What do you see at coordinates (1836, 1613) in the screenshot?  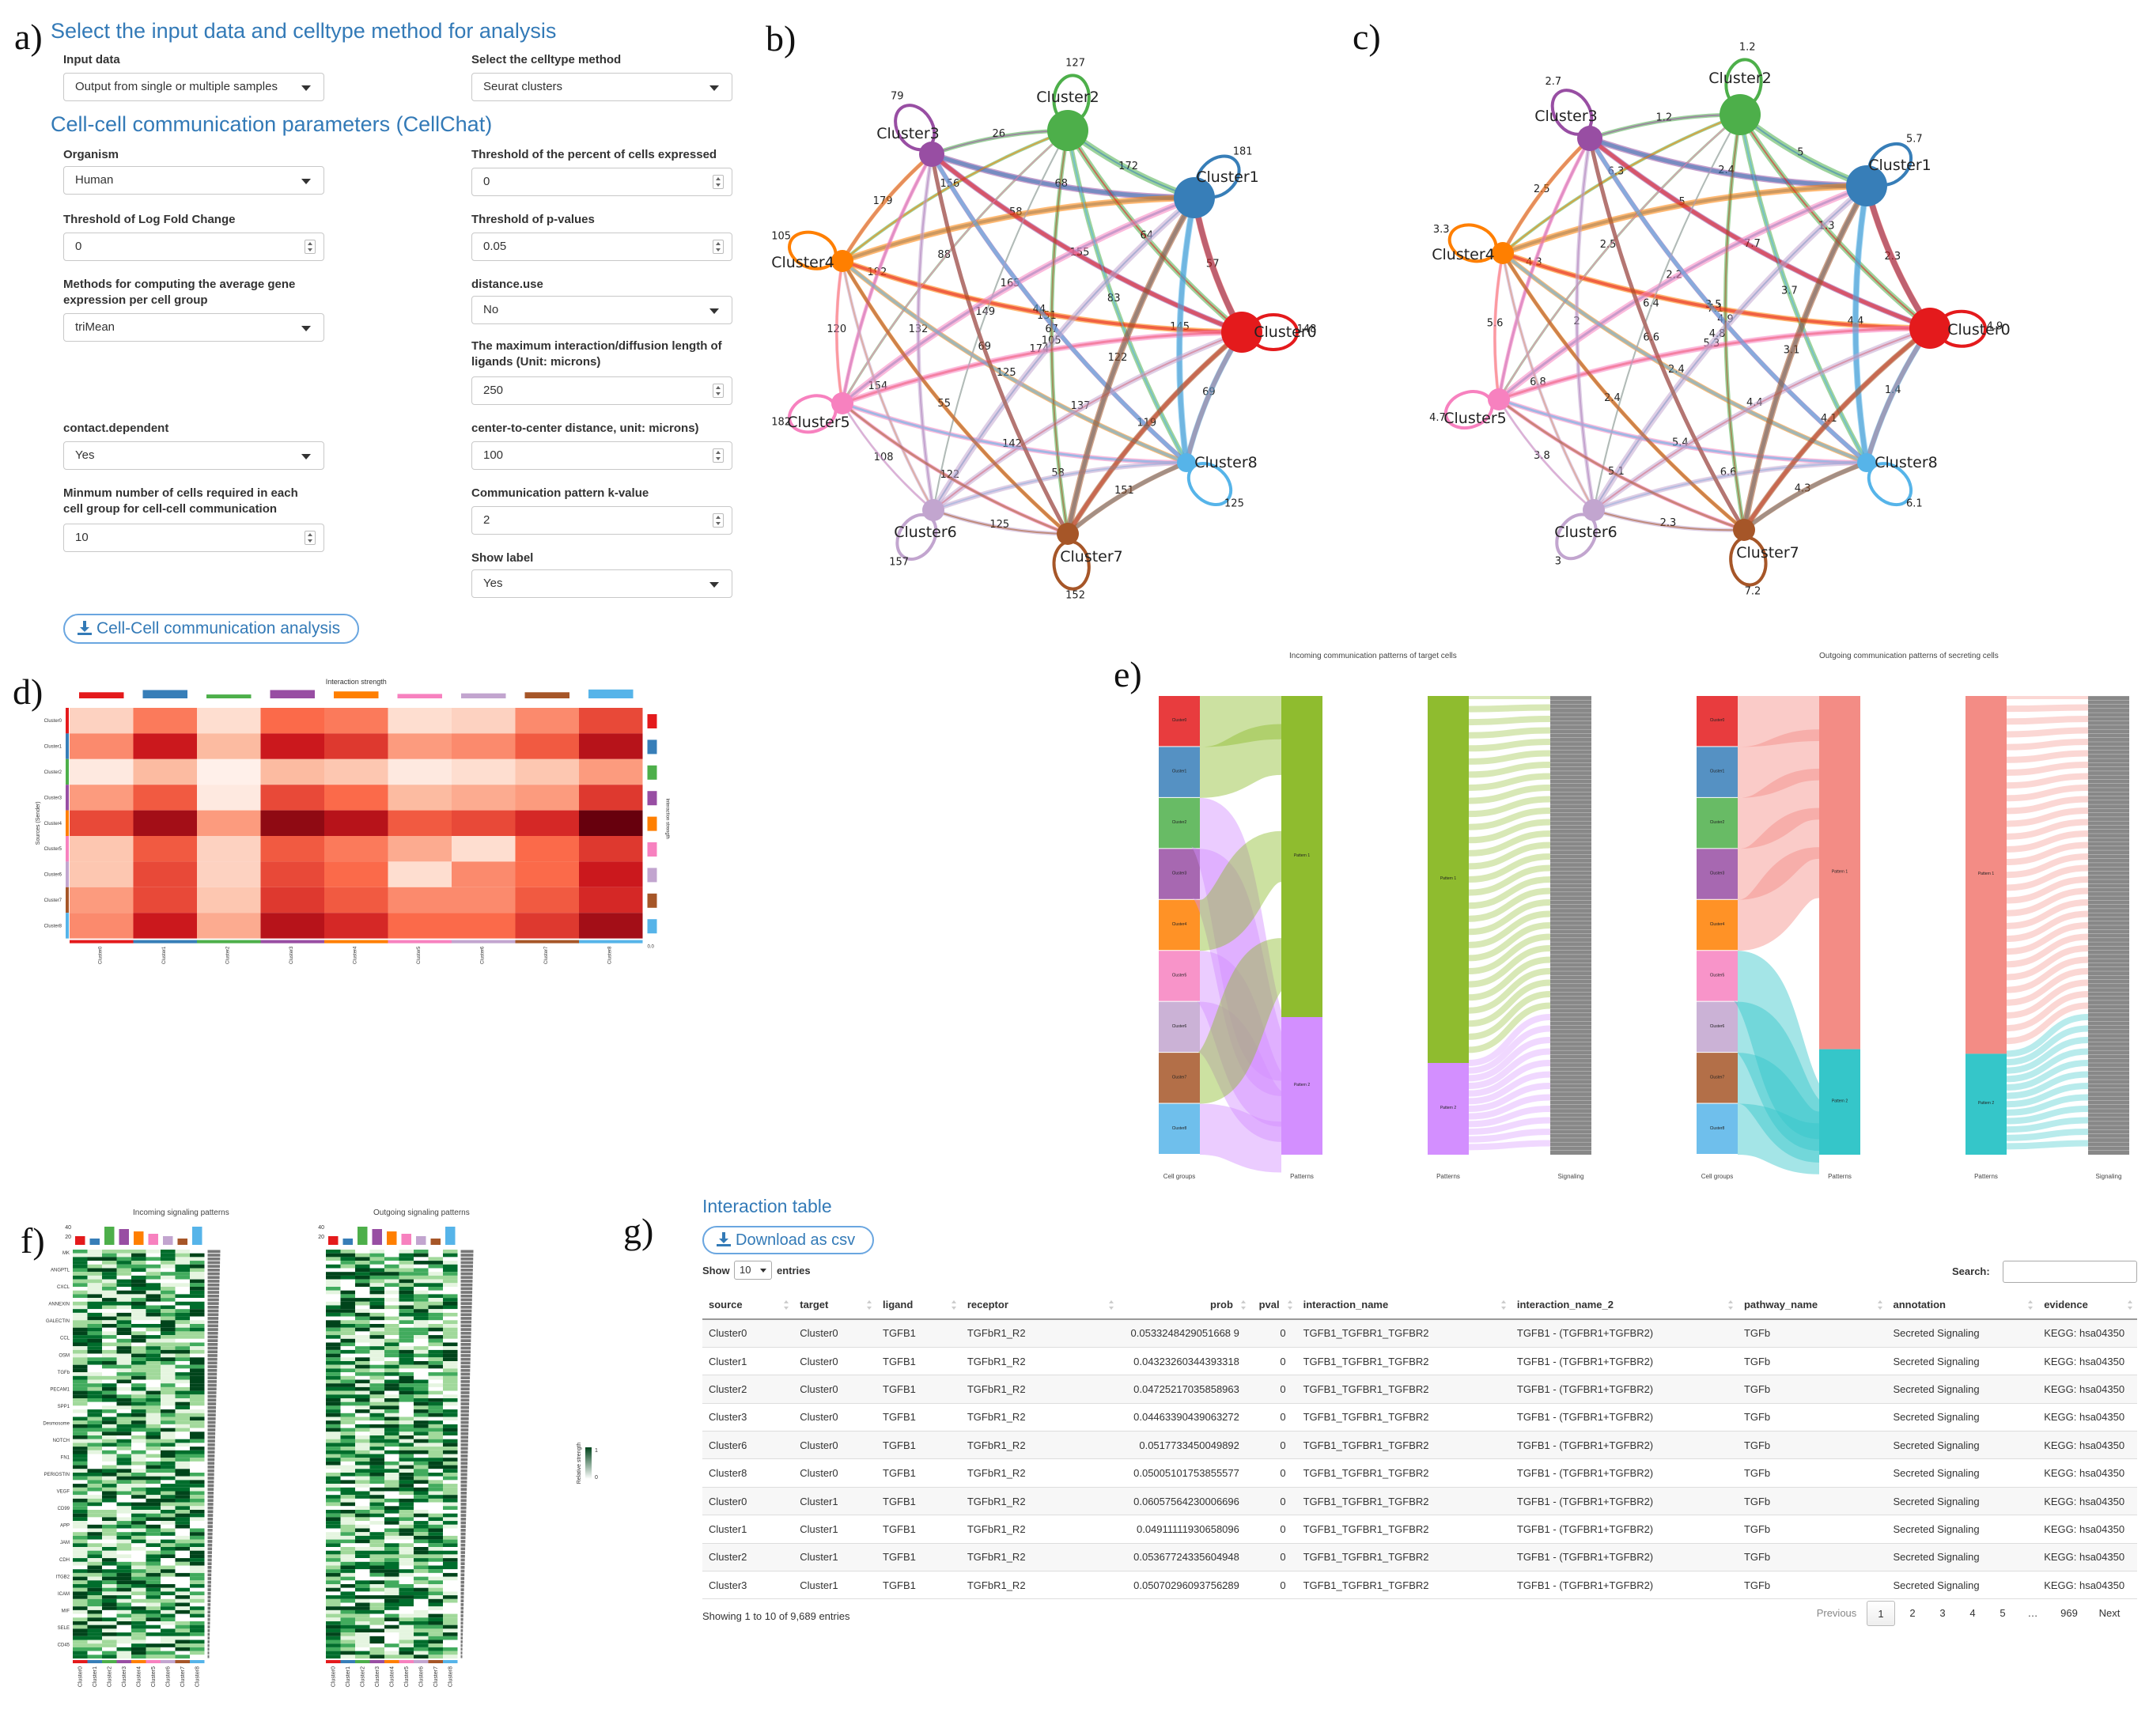 I see `pagination-previous: Previous` at bounding box center [1836, 1613].